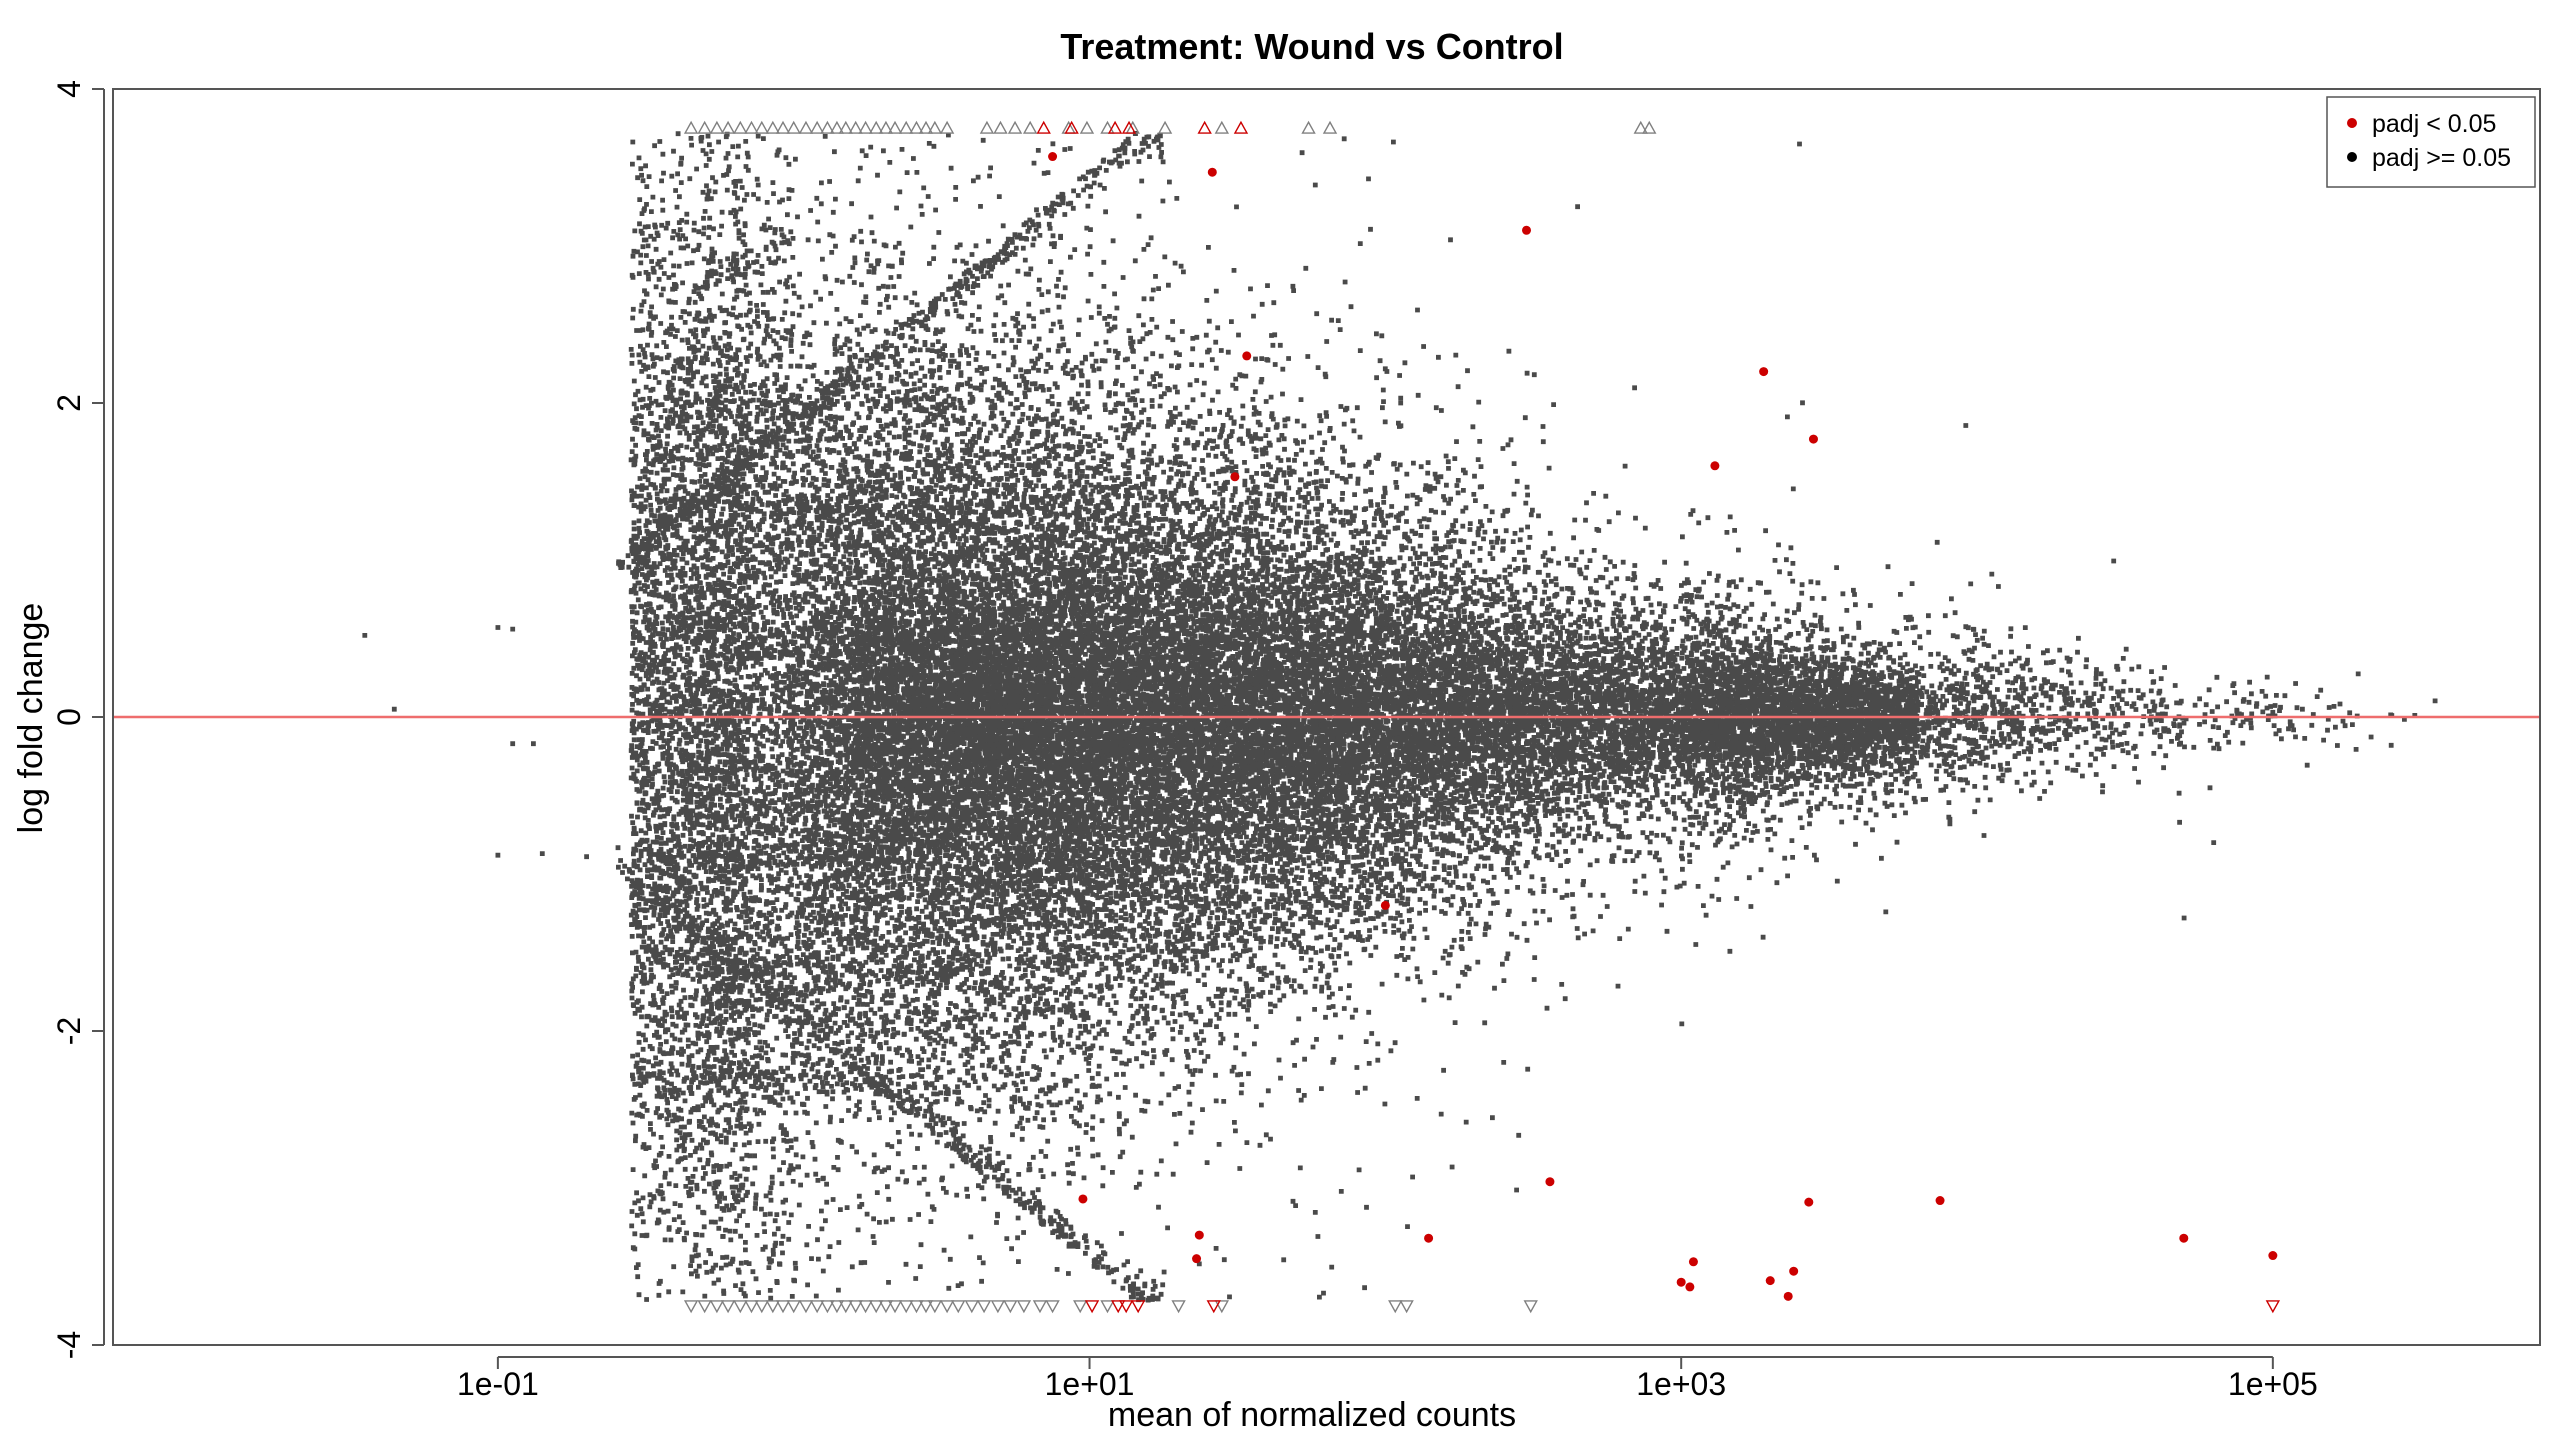 This screenshot has height=1440, width=2560. I want to click on legend: padj < 0.05 padj >= 0.05, so click(2431, 142).